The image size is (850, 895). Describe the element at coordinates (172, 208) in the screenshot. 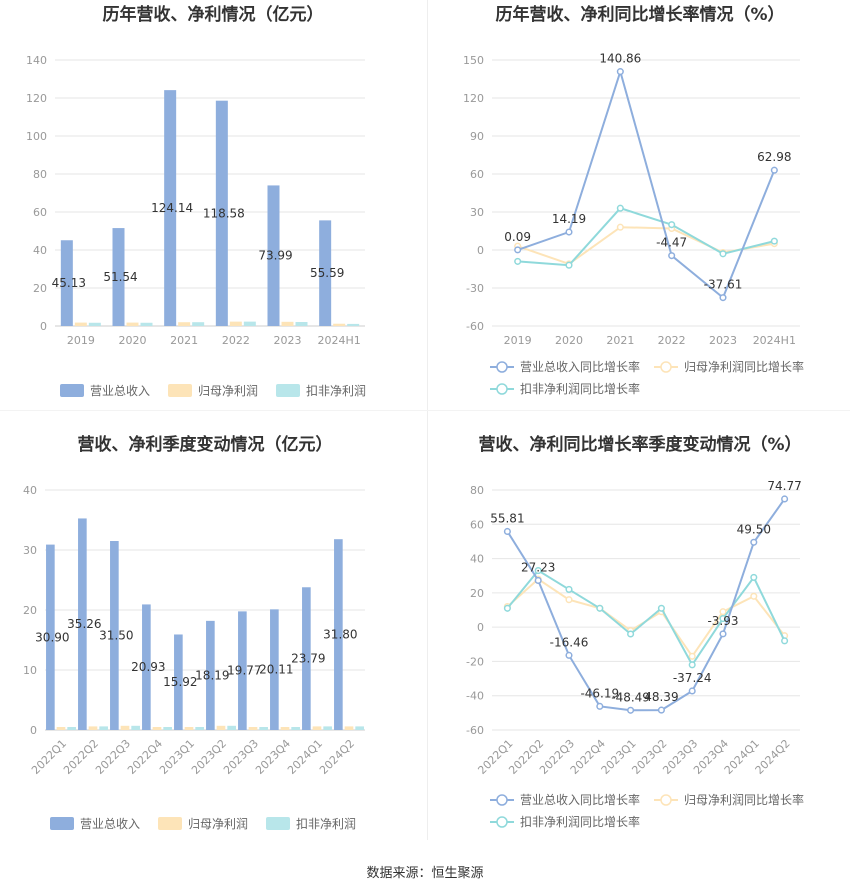

I see `data-label: 124.14` at that location.